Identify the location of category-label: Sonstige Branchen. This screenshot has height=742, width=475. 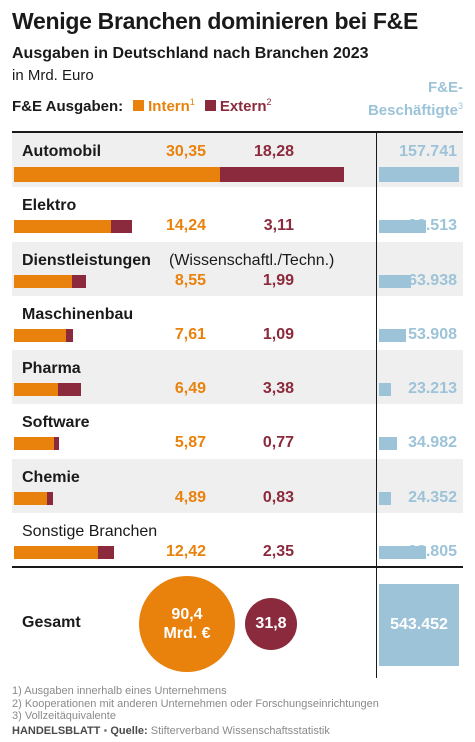
(90, 531).